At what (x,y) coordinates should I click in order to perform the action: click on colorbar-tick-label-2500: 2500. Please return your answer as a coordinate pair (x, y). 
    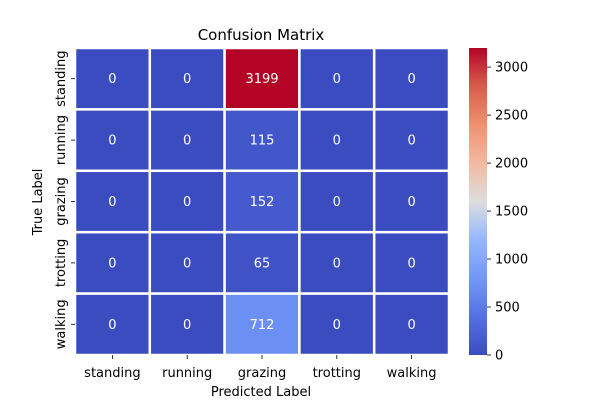
    Looking at the image, I should click on (511, 116).